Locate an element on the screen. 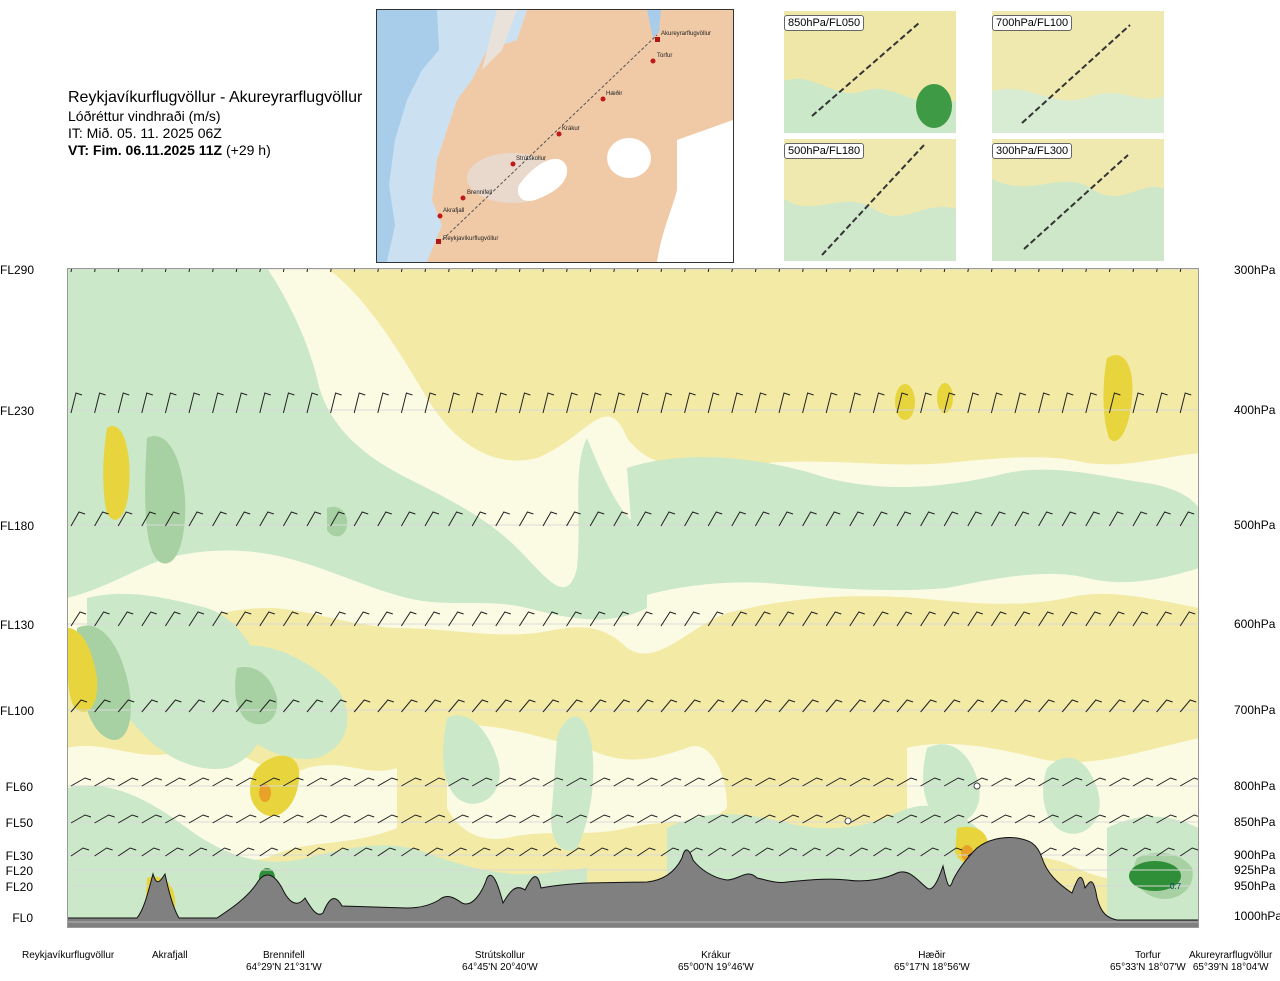  thumb-500-map is located at coordinates (870, 200).